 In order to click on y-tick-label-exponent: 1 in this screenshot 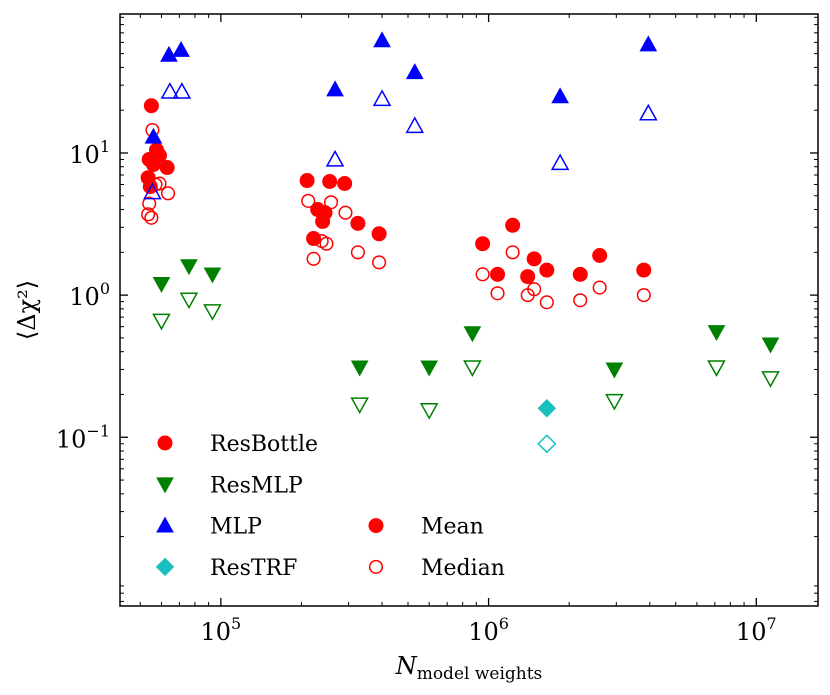, I will do `click(105, 146)`.